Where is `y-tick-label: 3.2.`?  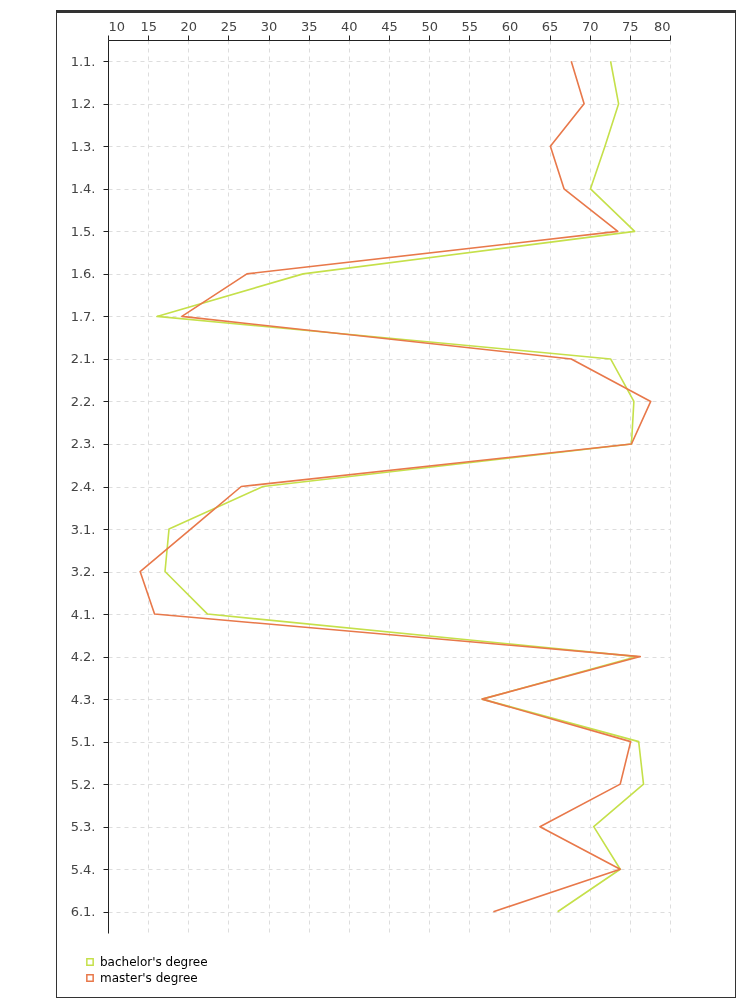
y-tick-label: 3.2. is located at coordinates (83, 572).